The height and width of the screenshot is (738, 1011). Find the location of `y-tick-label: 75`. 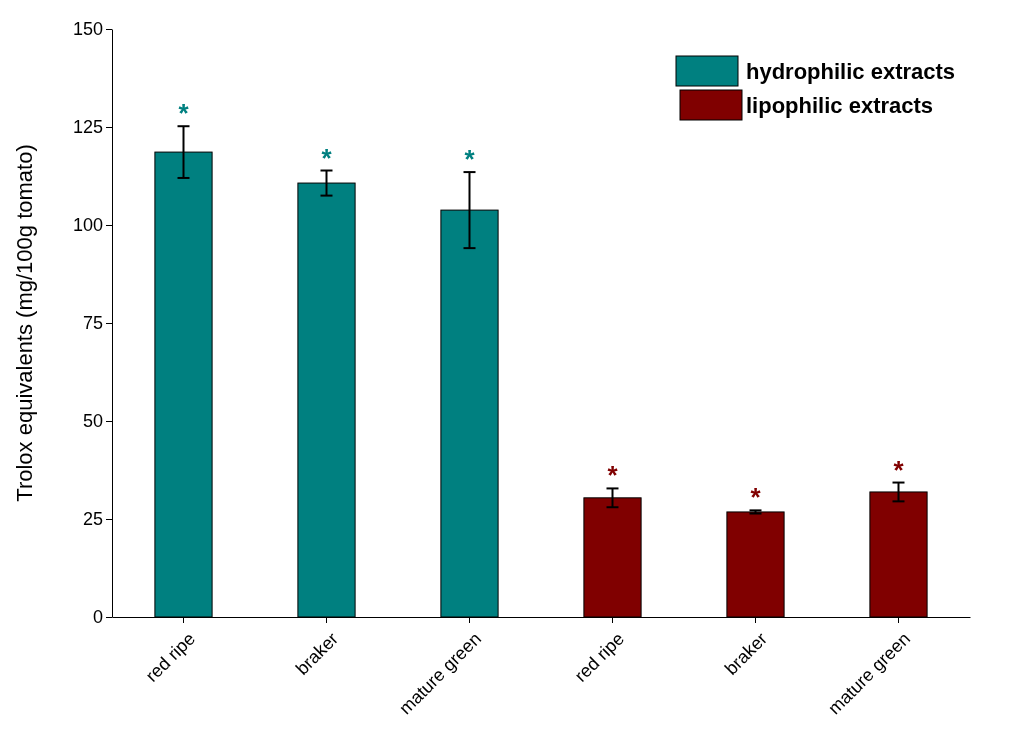

y-tick-label: 75 is located at coordinates (92, 323).